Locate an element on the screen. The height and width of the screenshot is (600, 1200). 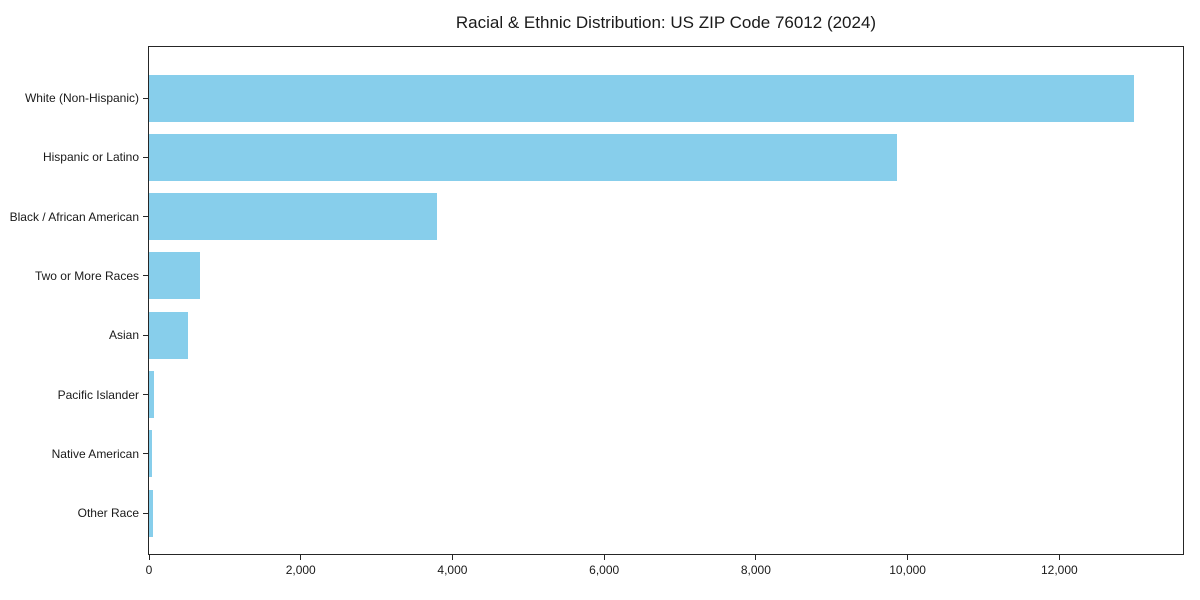
y-label-native-american: Native American is located at coordinates (95, 453).